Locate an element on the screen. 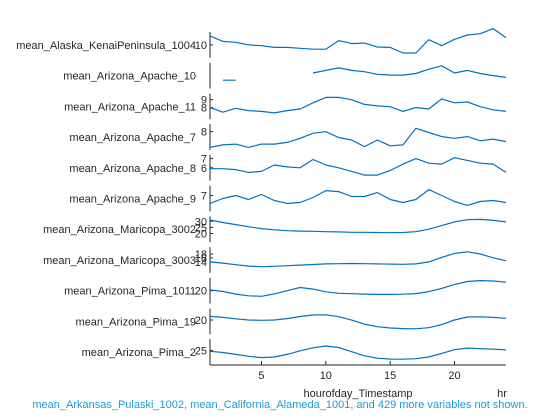 The width and height of the screenshot is (560, 420). x-axis-label: hourofday_Timestamp is located at coordinates (357, 394).